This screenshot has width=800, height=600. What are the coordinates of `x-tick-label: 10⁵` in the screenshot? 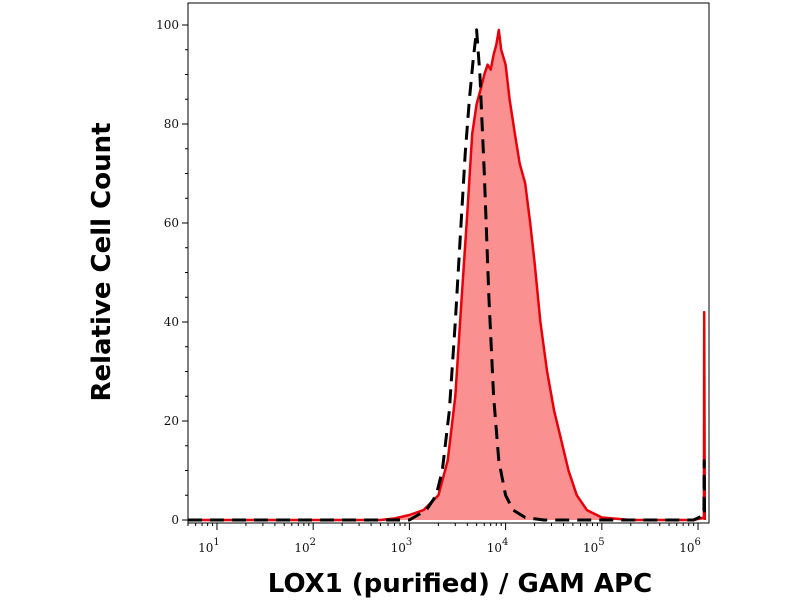 It's located at (594, 546).